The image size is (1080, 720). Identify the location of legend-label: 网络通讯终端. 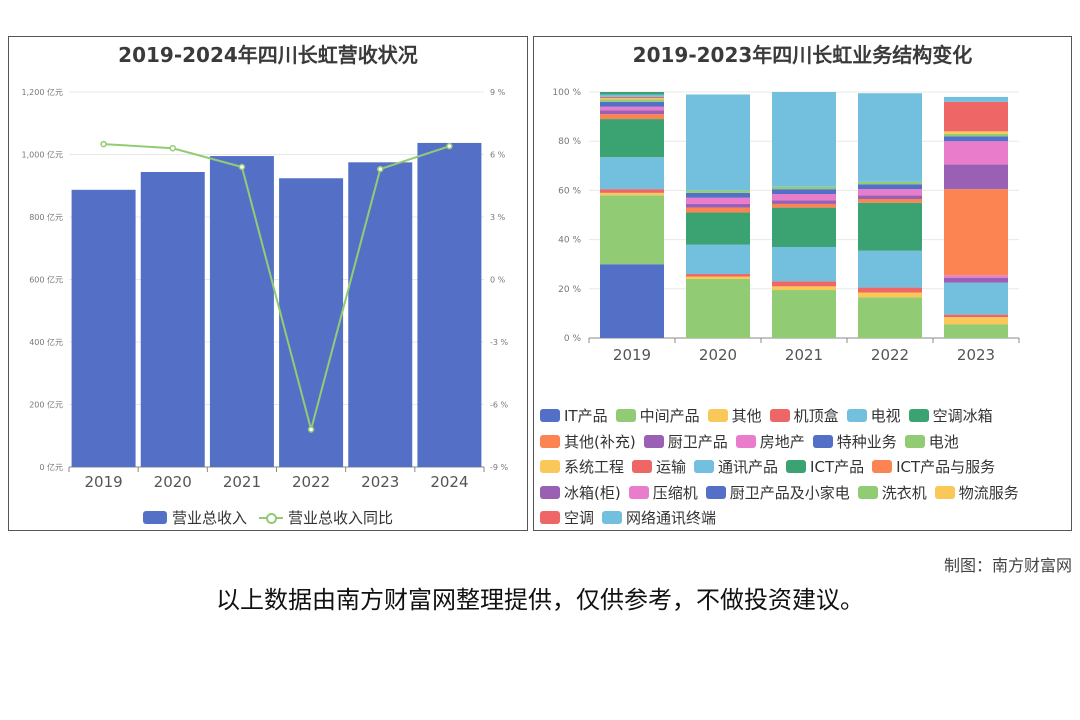
(671, 518).